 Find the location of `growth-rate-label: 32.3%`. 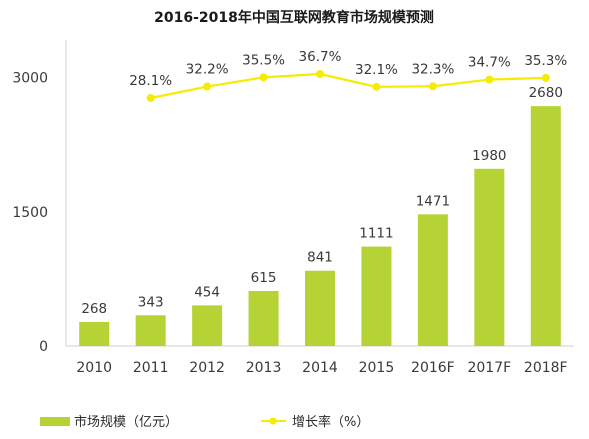

growth-rate-label: 32.3% is located at coordinates (432, 69).